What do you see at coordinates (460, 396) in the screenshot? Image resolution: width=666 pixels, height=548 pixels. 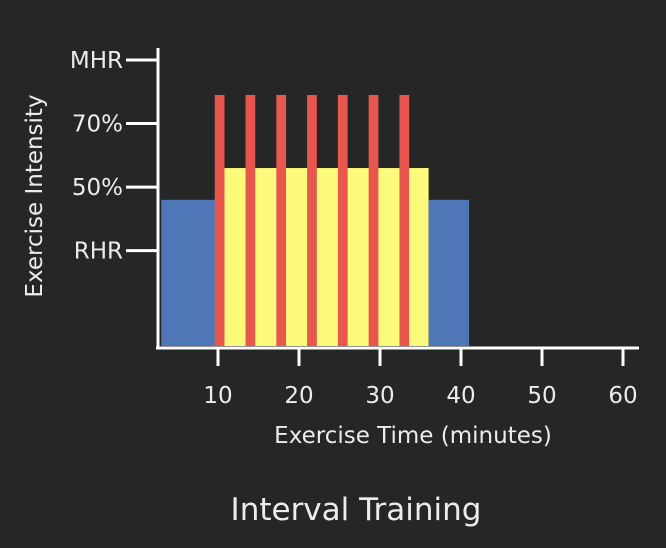 I see `x-tick-label-3: 40` at bounding box center [460, 396].